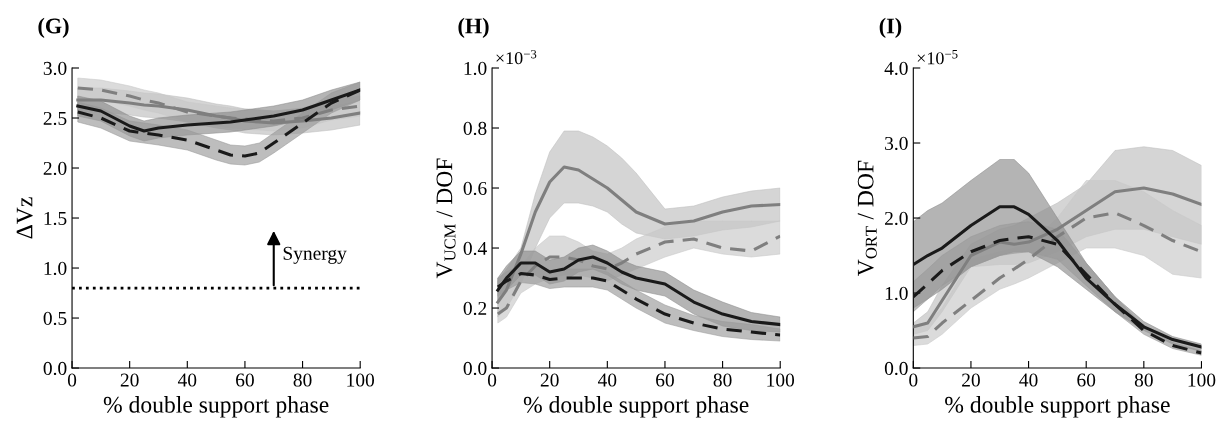 The width and height of the screenshot is (1221, 425). What do you see at coordinates (475, 248) in the screenshot?
I see `y-tick-label: 0.4` at bounding box center [475, 248].